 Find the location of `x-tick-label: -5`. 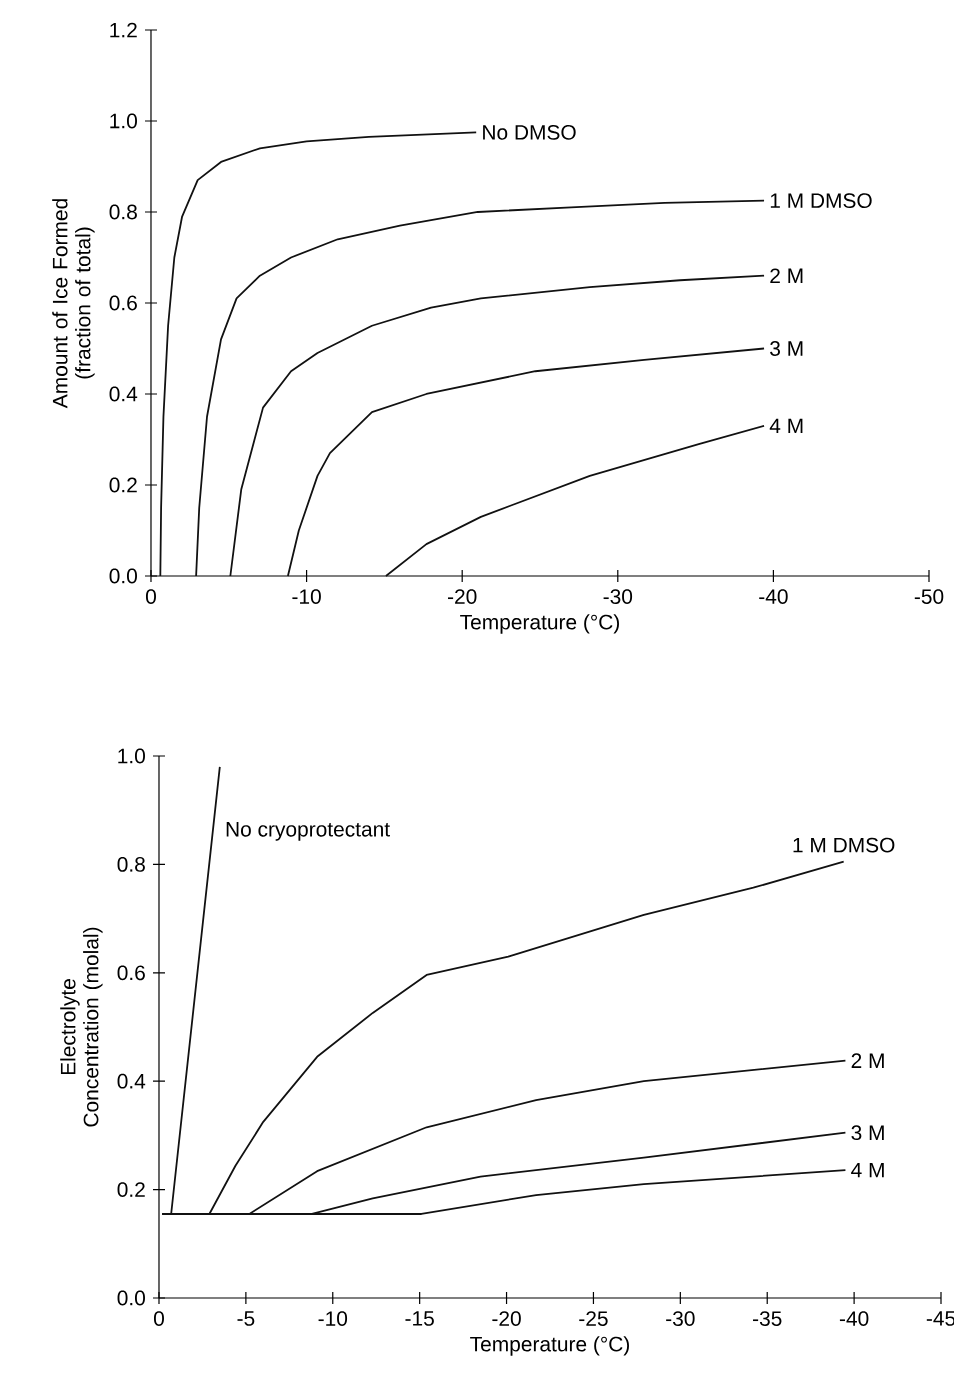

x-tick-label: -5 is located at coordinates (246, 1318).